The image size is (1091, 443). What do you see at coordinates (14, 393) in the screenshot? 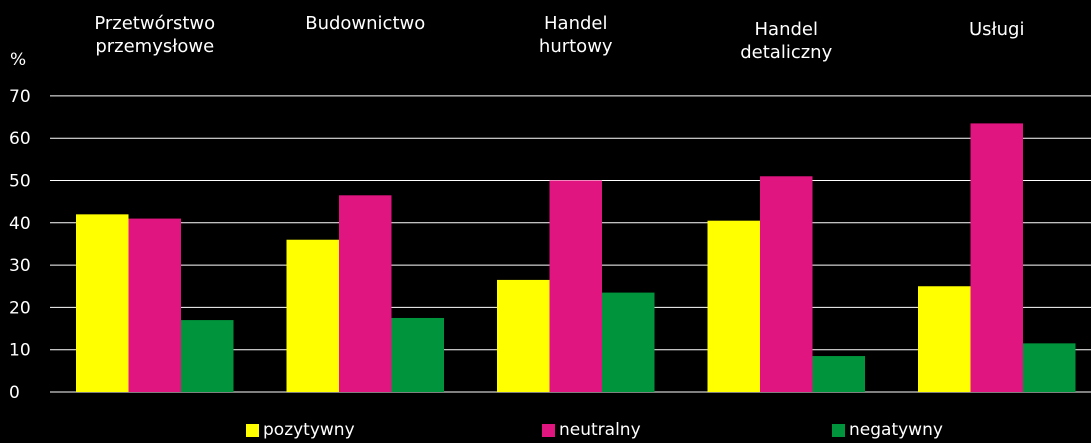
I see `y-tick-label-0: 0` at bounding box center [14, 393].